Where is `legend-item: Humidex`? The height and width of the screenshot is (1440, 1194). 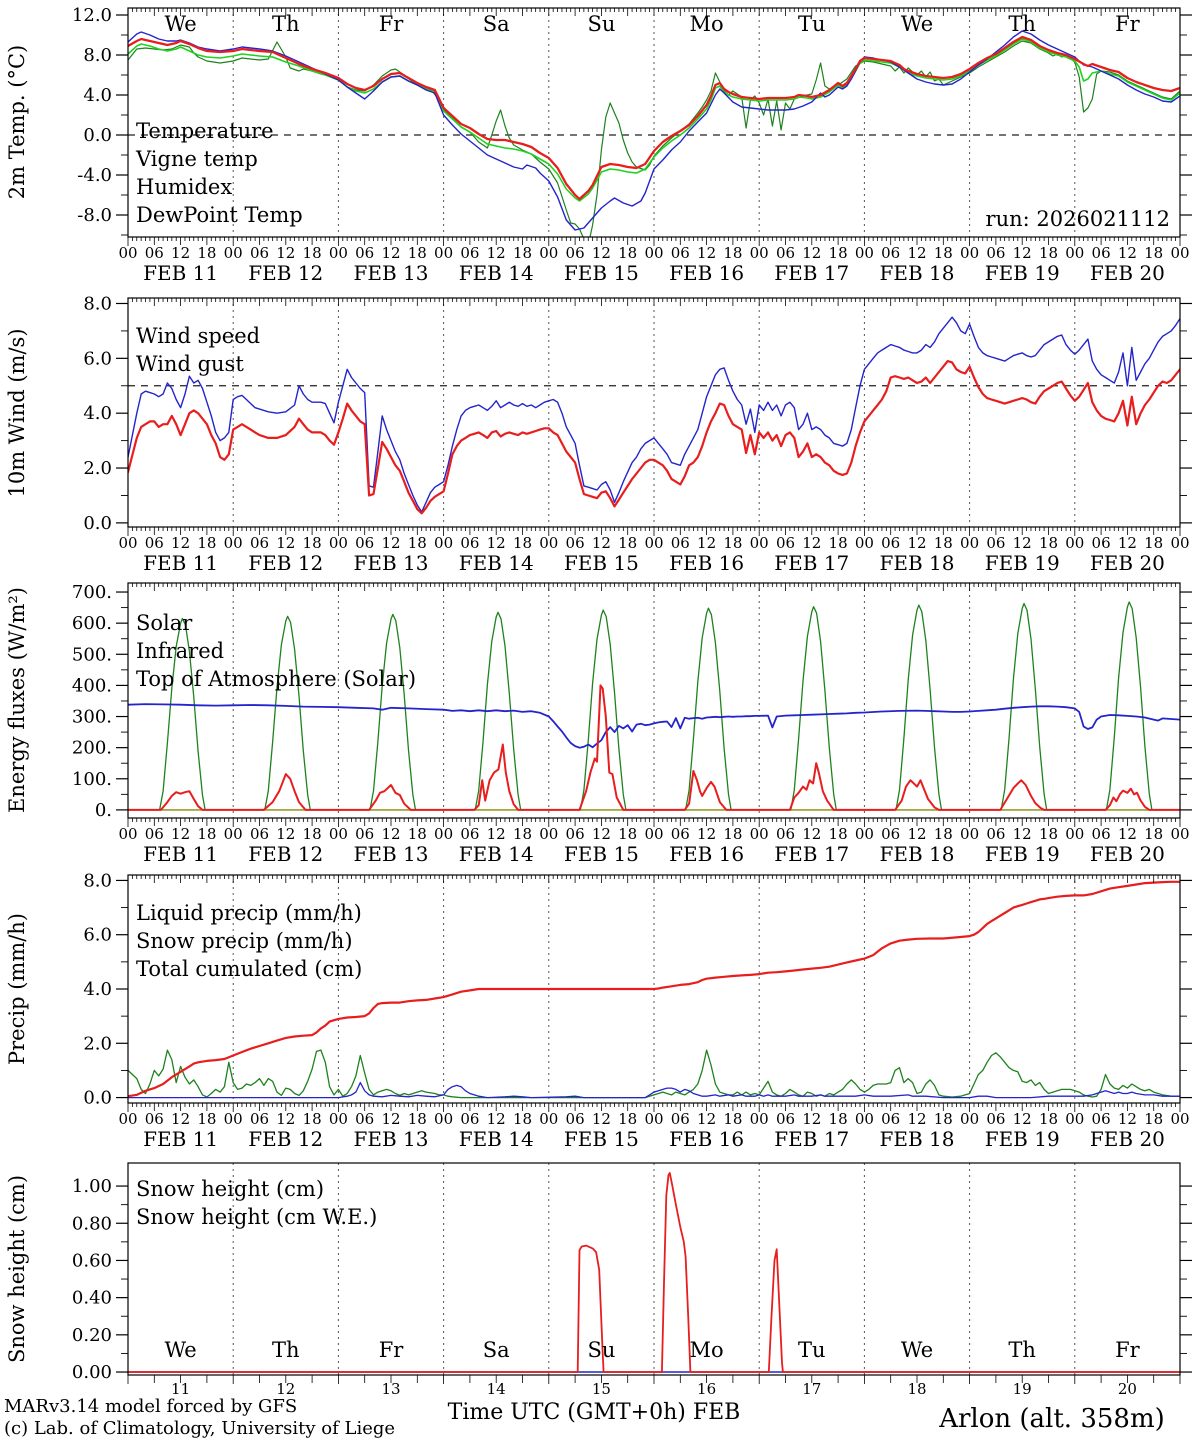
legend-item: Humidex is located at coordinates (184, 187).